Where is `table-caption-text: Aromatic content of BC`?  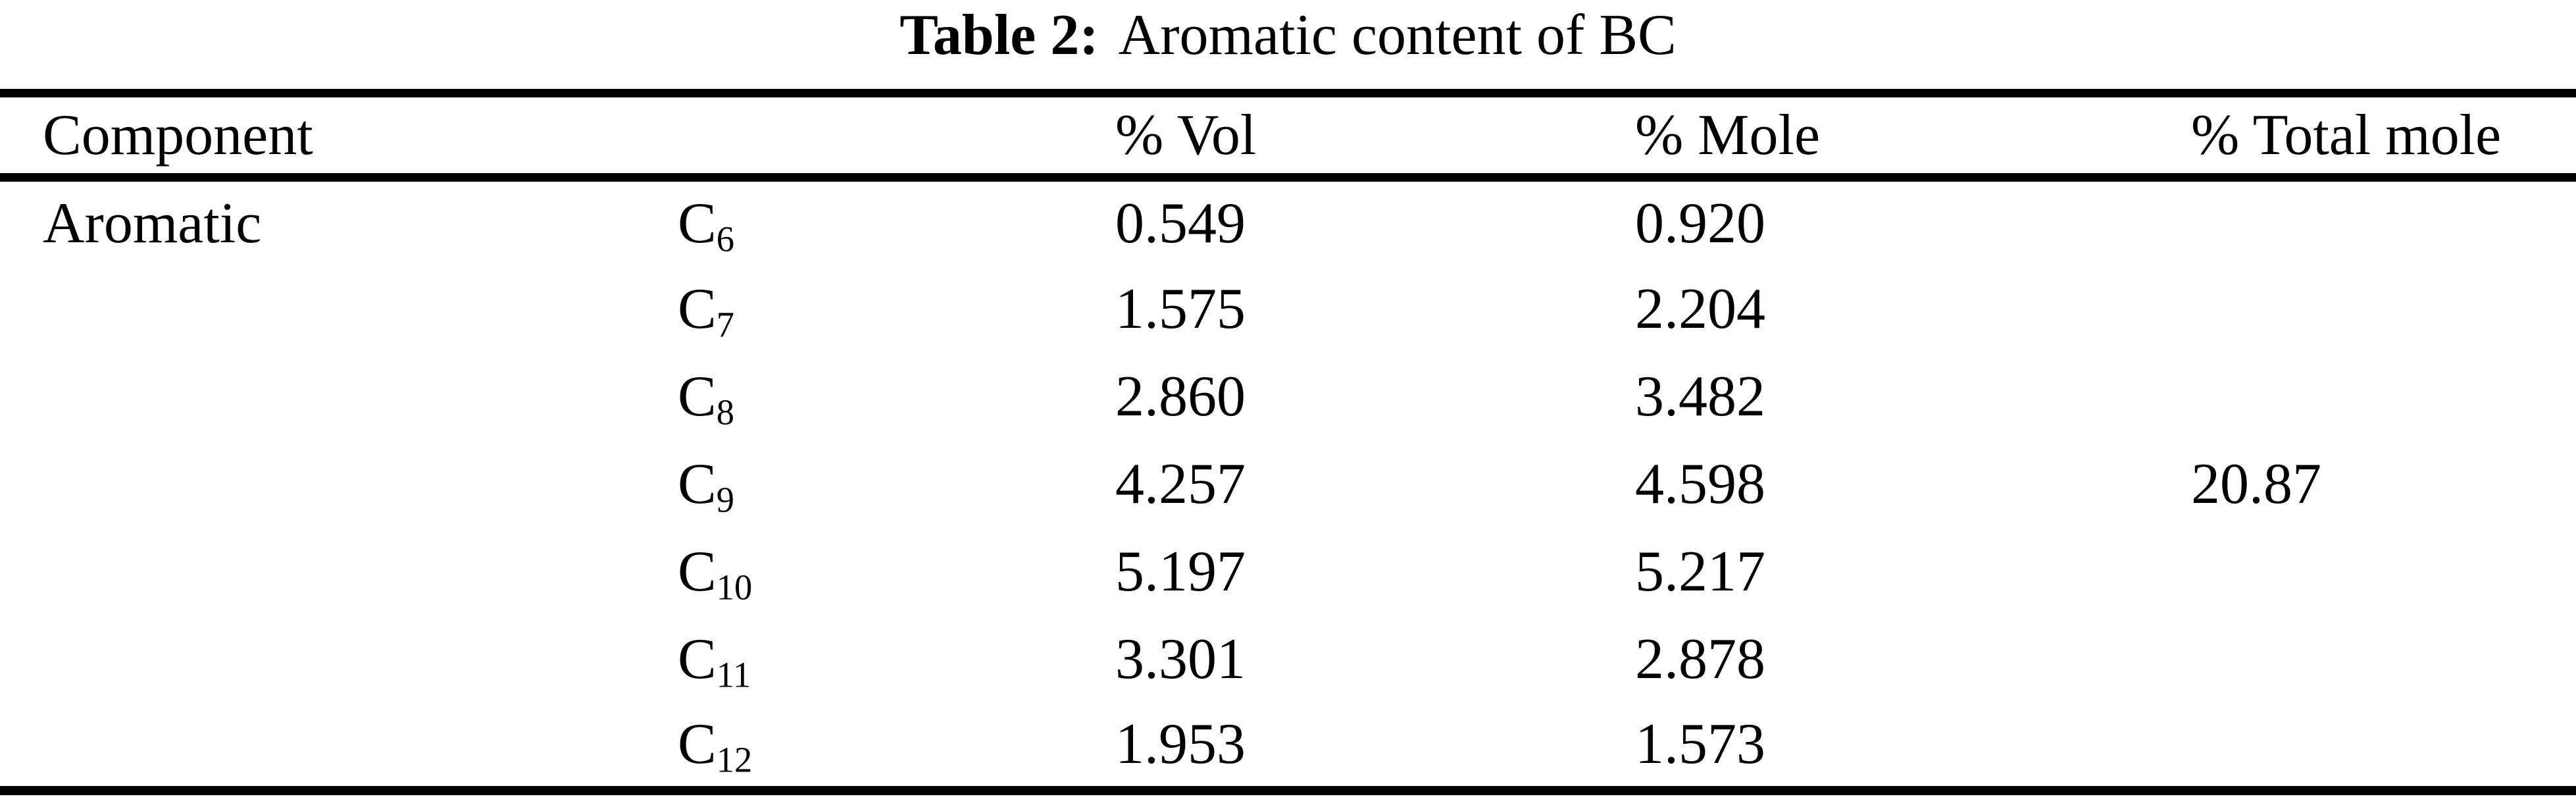
table-caption-text: Aromatic content of BC is located at coordinates (1397, 35).